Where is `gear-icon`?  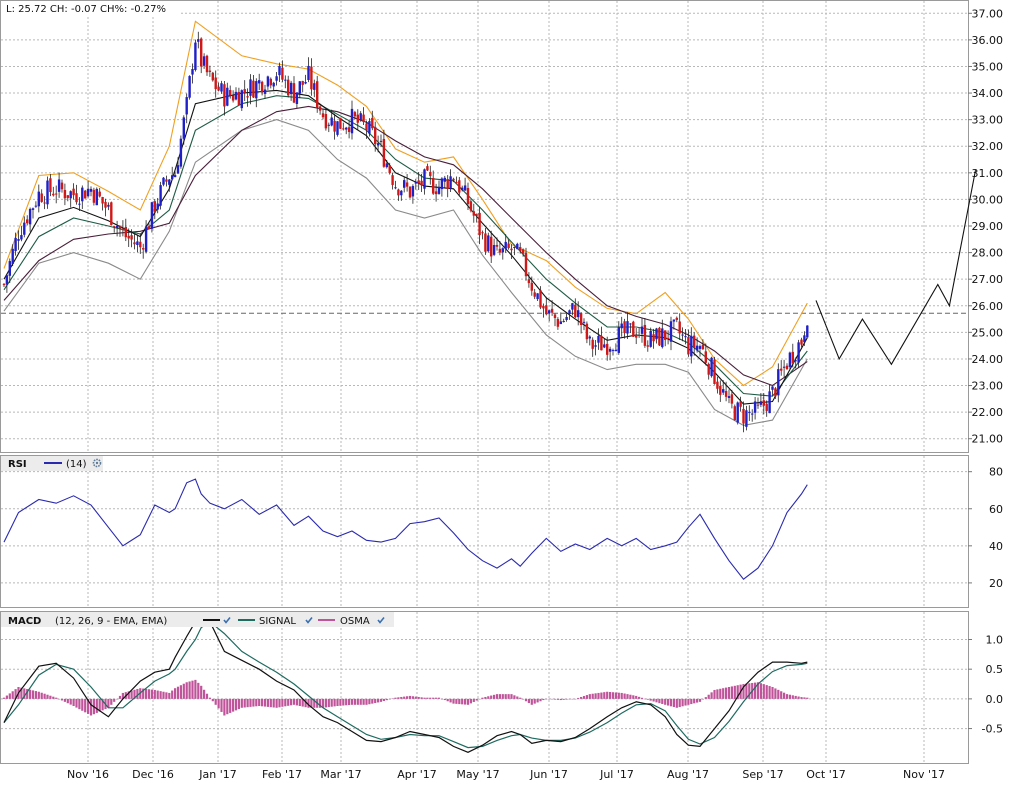
gear-icon is located at coordinates (97, 463).